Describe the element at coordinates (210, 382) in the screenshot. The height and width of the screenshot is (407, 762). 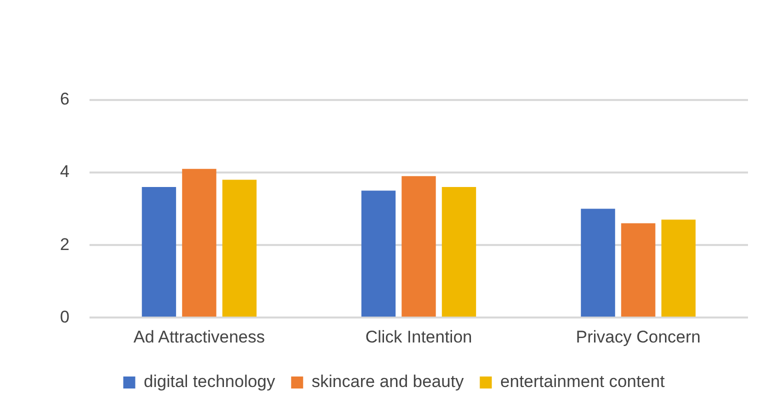
I see `legend-label: digital technology` at that location.